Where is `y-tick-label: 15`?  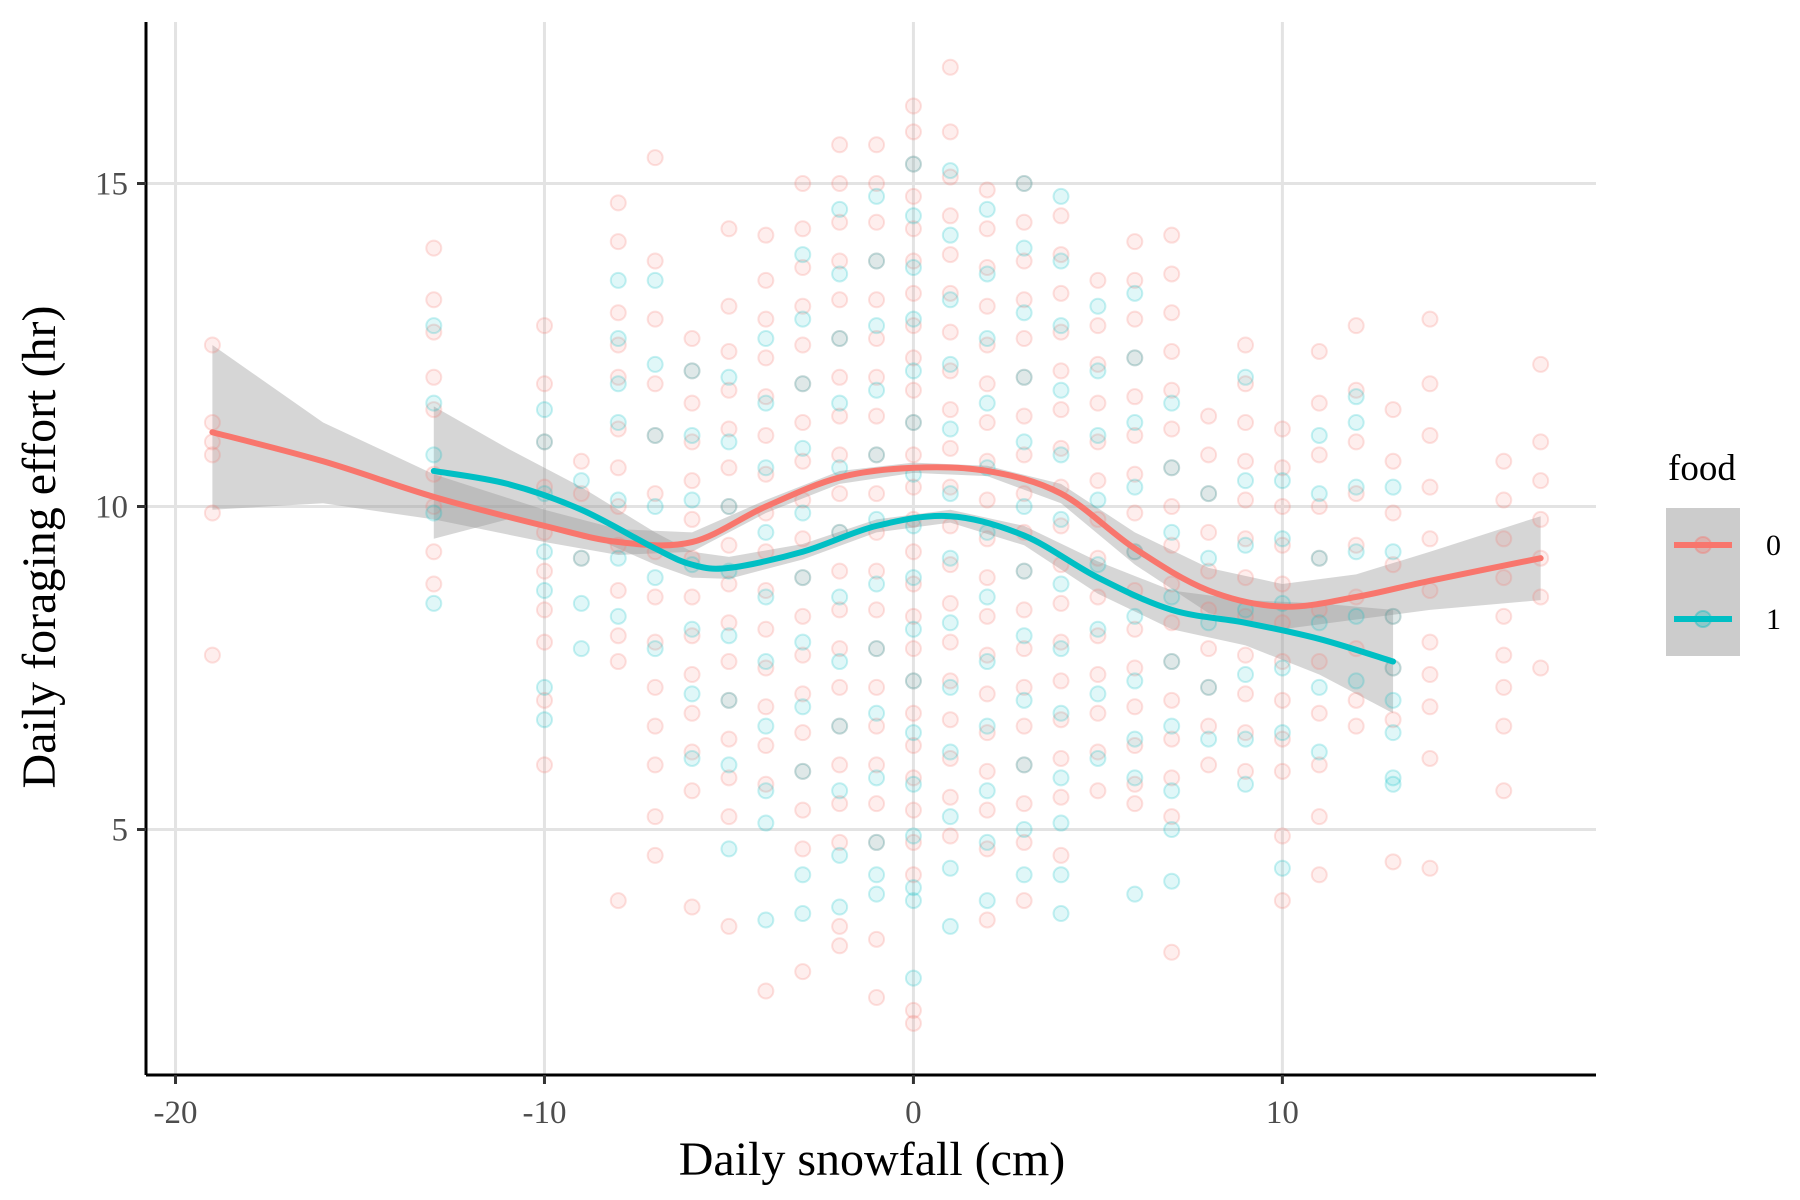 y-tick-label: 15 is located at coordinates (111, 185).